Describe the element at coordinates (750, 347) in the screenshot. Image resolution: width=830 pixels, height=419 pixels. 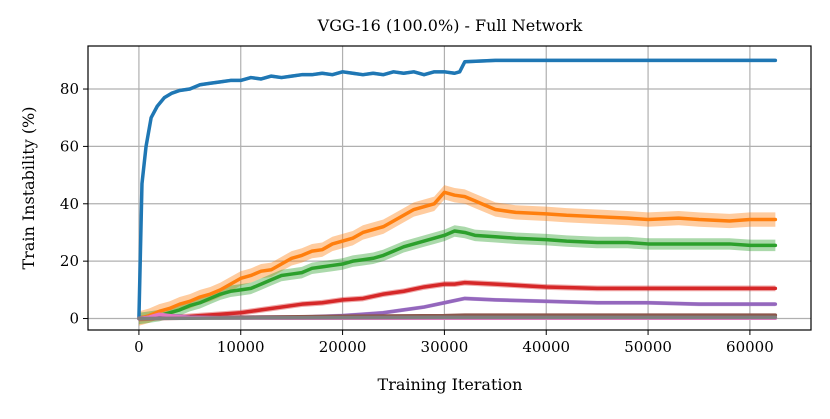
I see `x-tick-label: 60000` at that location.